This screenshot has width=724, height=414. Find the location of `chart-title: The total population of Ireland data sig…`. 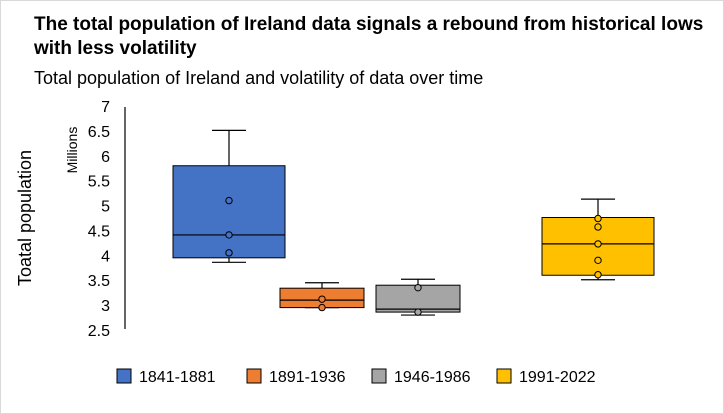

chart-title: The total population of Ireland data sig… is located at coordinates (369, 36).